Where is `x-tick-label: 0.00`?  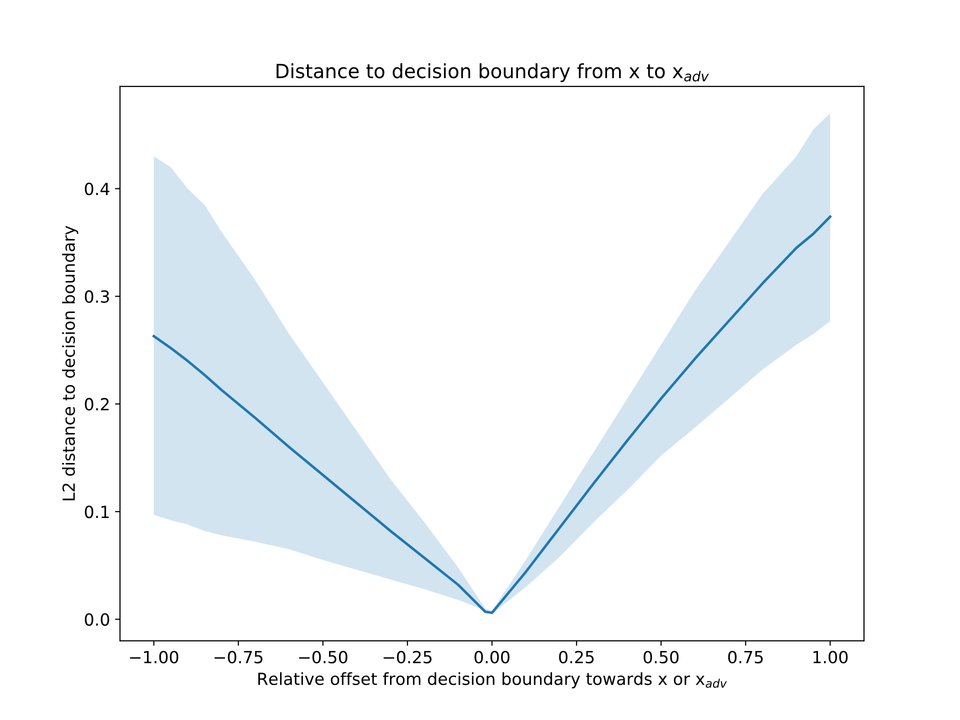 x-tick-label: 0.00 is located at coordinates (492, 657).